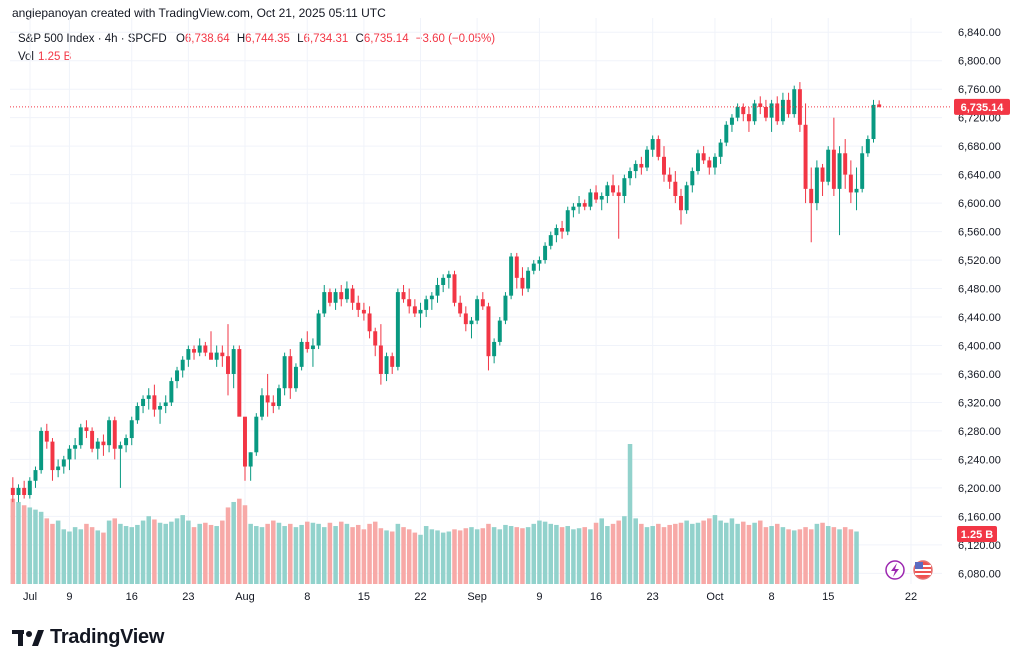 The width and height of the screenshot is (1024, 665). What do you see at coordinates (923, 570) in the screenshot?
I see `us-flag-icon` at bounding box center [923, 570].